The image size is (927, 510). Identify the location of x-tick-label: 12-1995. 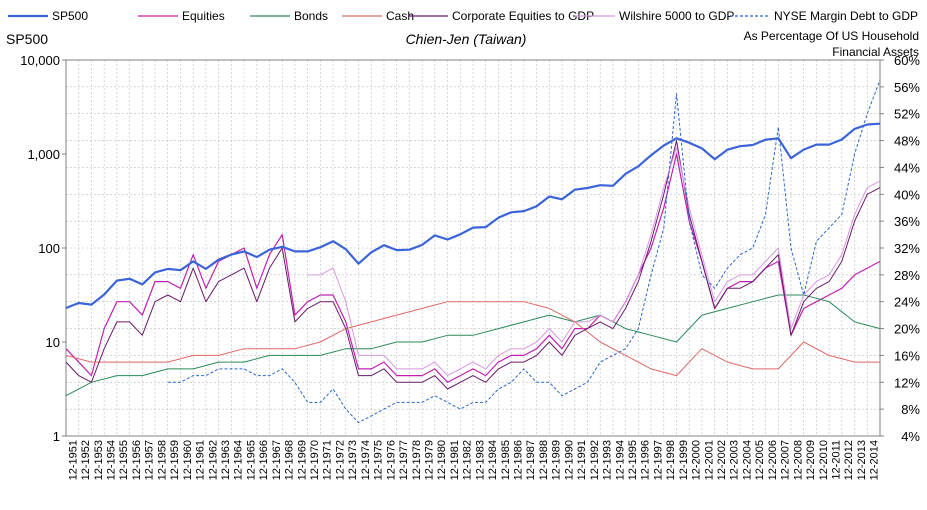
(633, 460).